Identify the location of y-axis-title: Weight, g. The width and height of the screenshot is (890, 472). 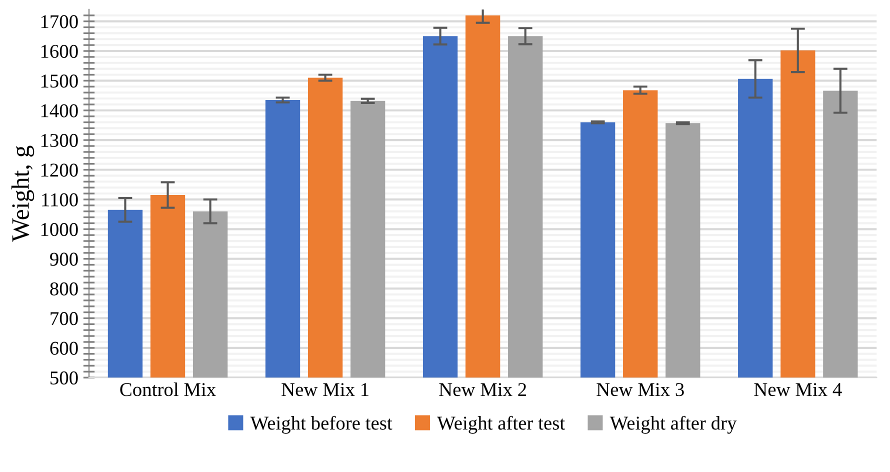
(22, 194).